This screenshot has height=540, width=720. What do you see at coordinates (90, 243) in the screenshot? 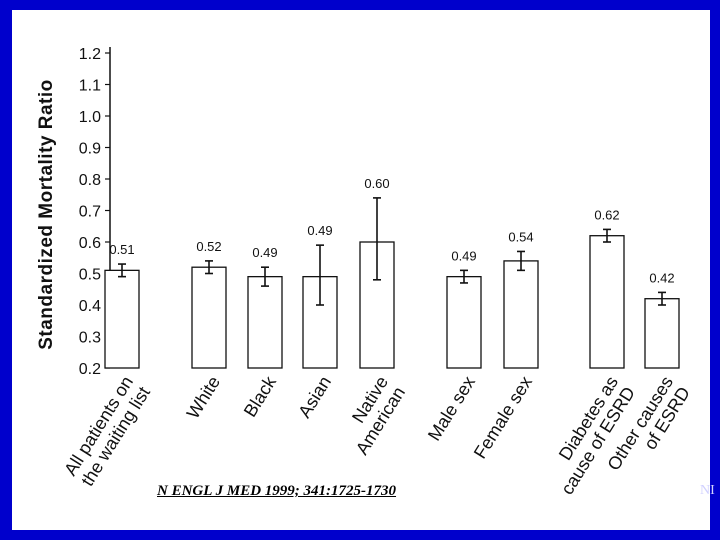
I see `y-tick-label: 0.6` at bounding box center [90, 243].